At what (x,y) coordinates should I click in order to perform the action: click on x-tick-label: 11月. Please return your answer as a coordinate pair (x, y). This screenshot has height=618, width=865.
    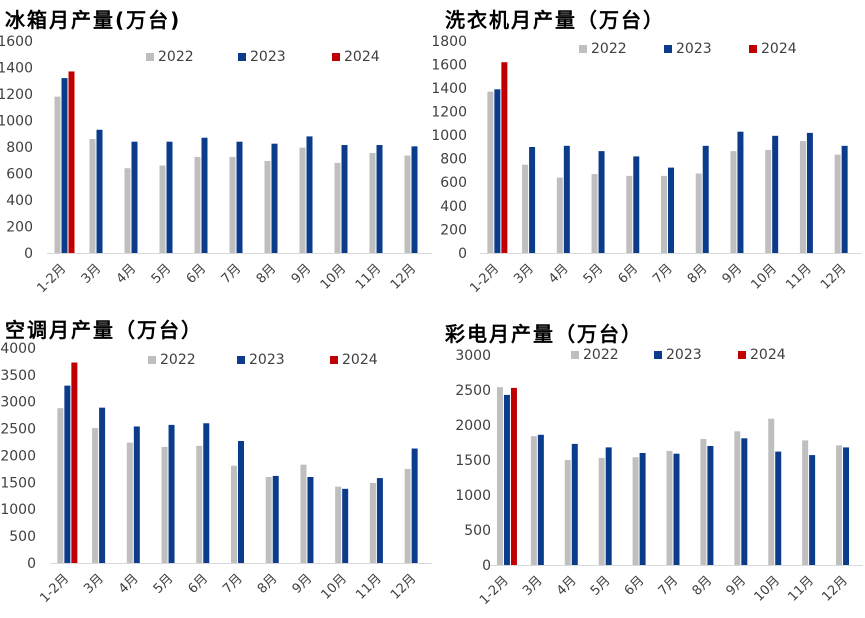
    Looking at the image, I should click on (368, 586).